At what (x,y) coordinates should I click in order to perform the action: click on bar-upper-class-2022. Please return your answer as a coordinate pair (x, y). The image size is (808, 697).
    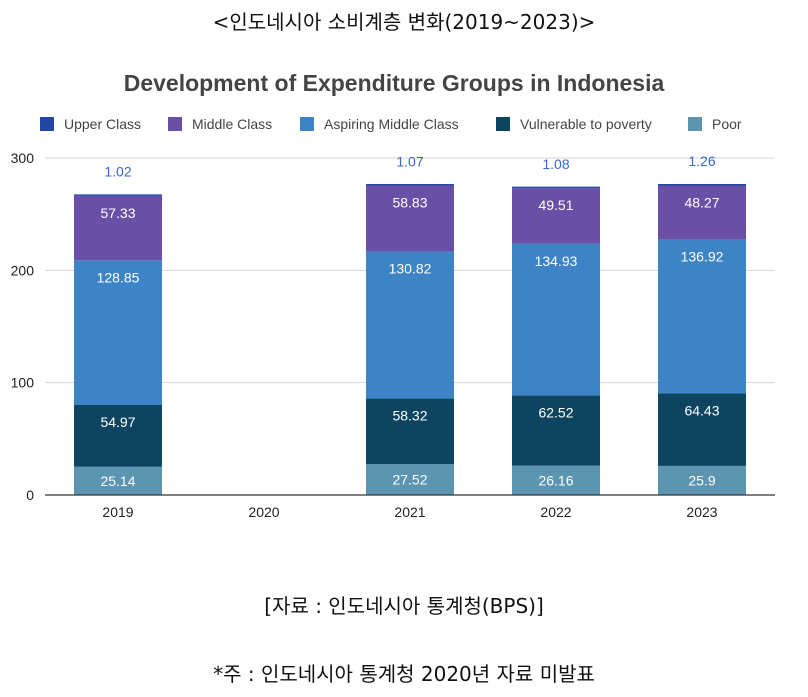
    Looking at the image, I should click on (556, 187).